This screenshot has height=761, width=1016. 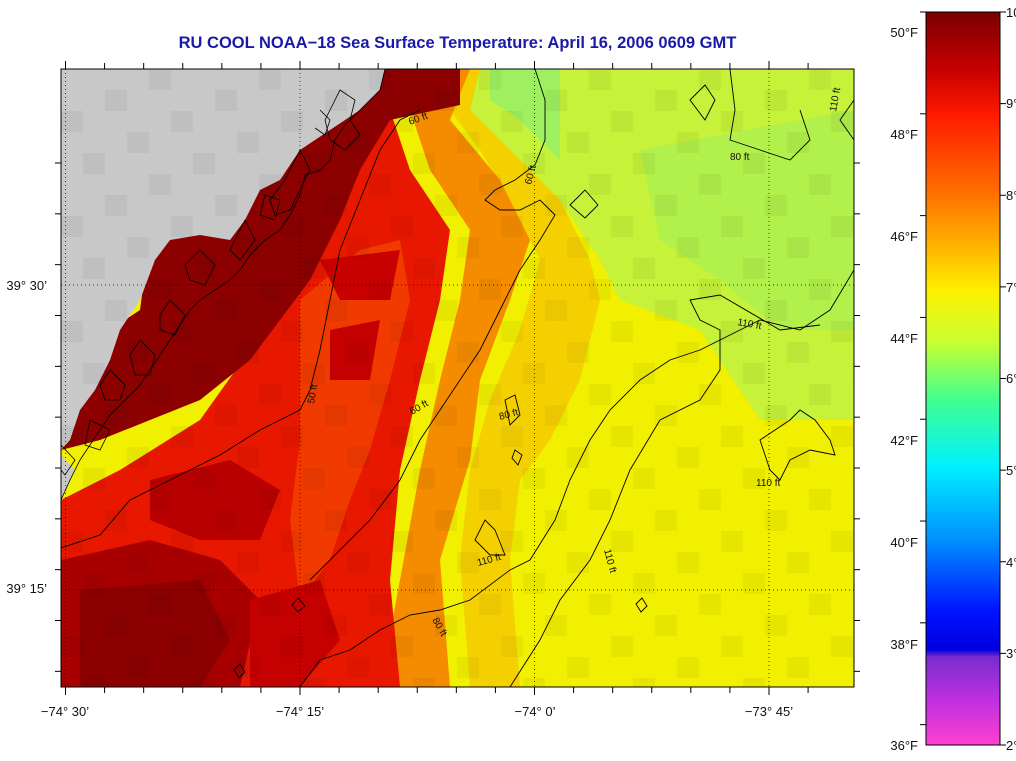 I want to click on x-tick-label: −74° 30’, so click(x=65, y=711).